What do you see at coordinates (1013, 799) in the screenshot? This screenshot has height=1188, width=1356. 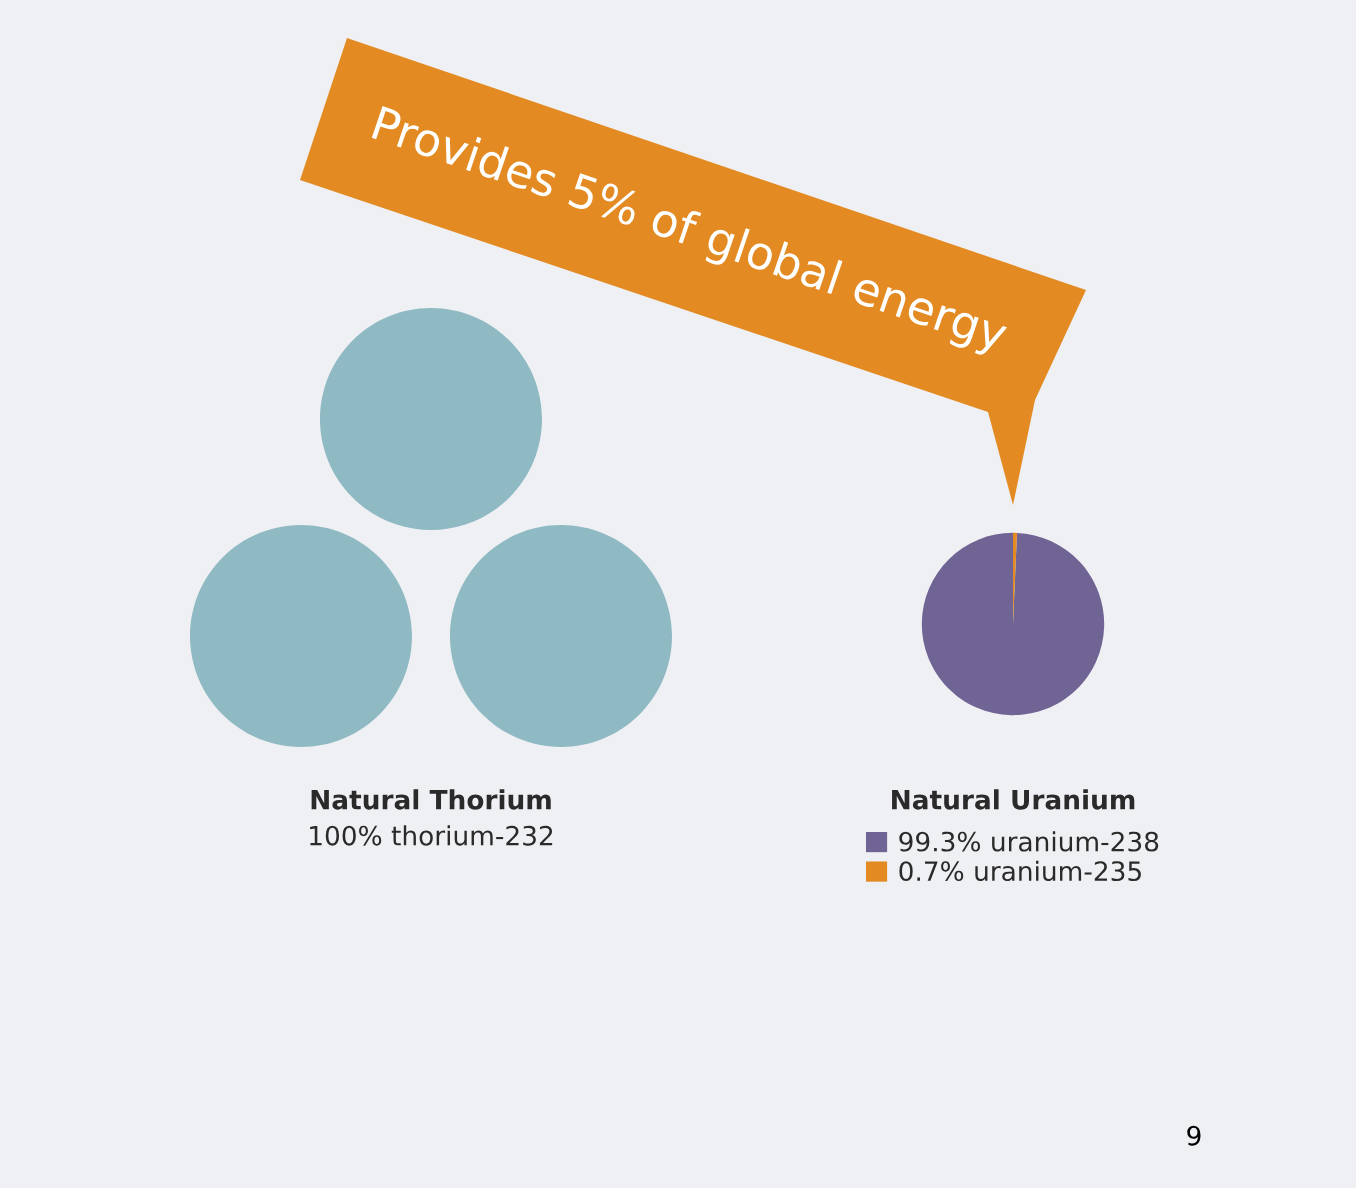 I see `text: Natural Uranium` at bounding box center [1013, 799].